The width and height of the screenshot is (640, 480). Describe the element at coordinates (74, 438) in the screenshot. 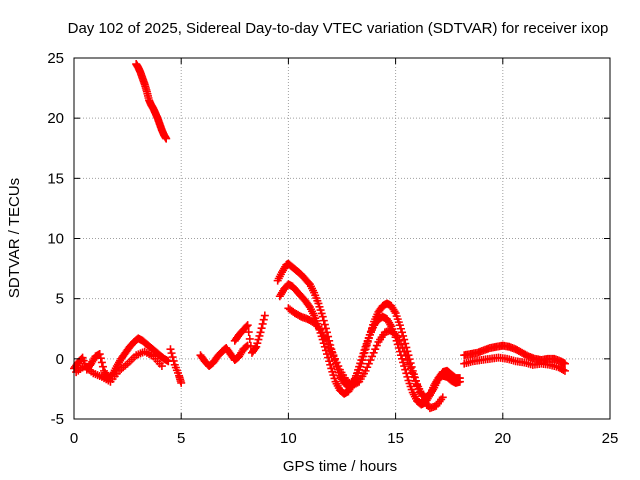

I see `x-tick-label: 0` at that location.